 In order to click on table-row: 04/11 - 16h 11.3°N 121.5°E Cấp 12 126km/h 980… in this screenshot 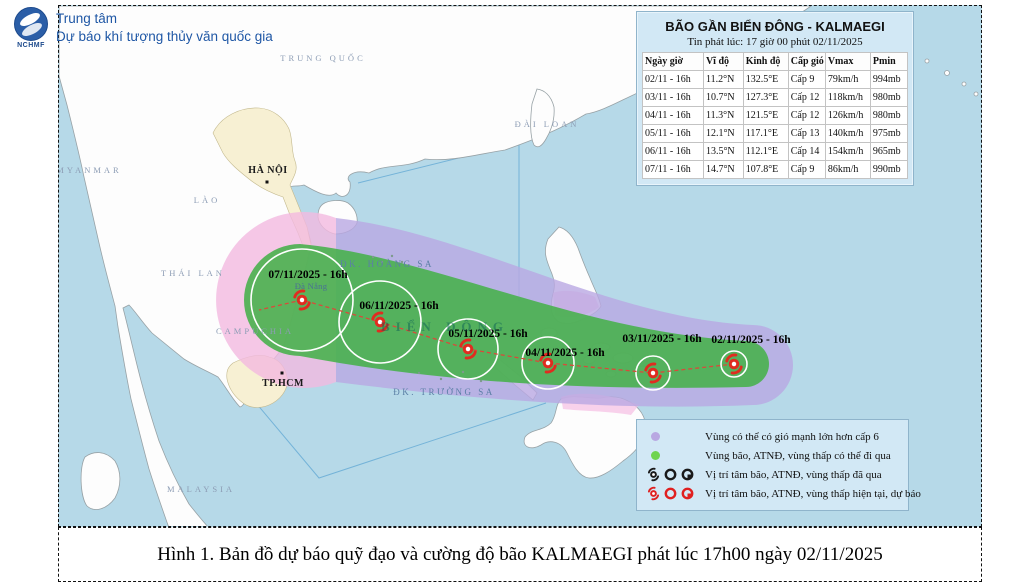, I will do `click(775, 115)`.